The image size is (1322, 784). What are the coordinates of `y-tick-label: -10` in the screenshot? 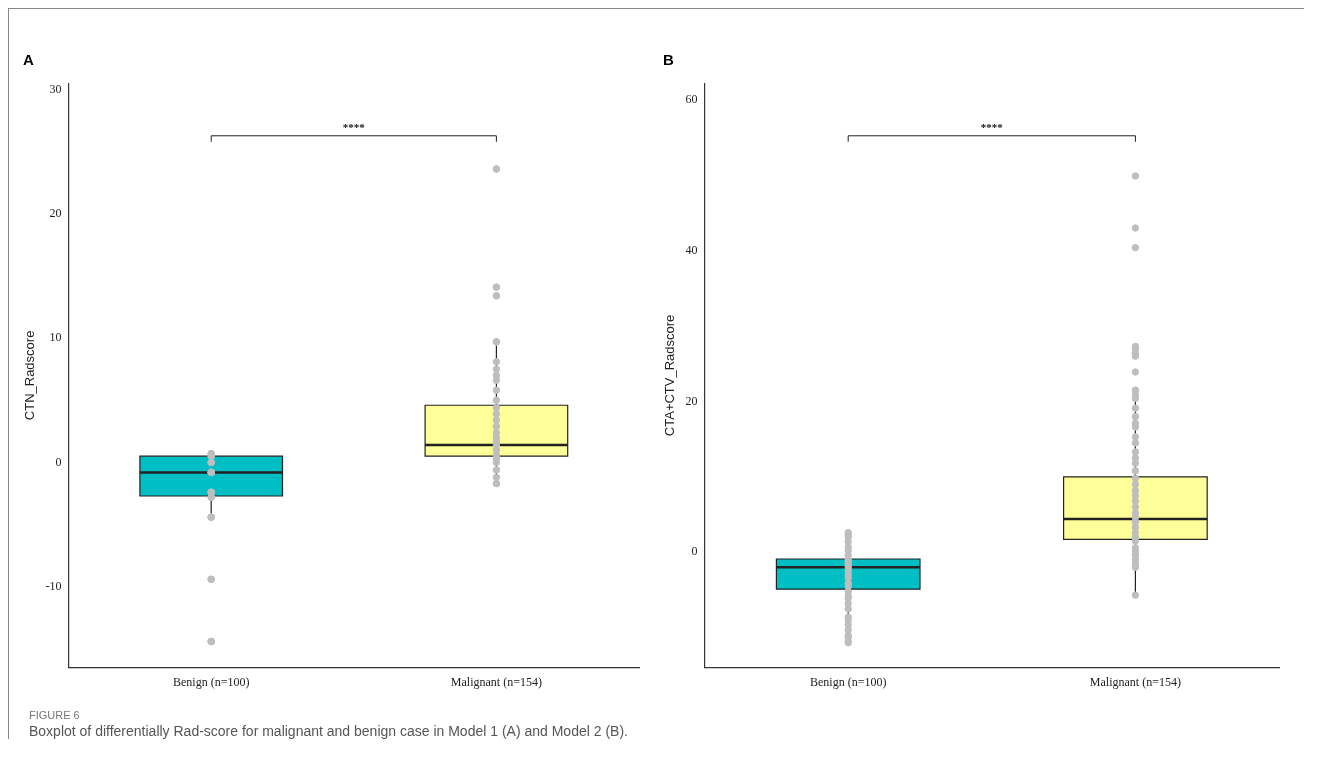 It's located at (53, 585).